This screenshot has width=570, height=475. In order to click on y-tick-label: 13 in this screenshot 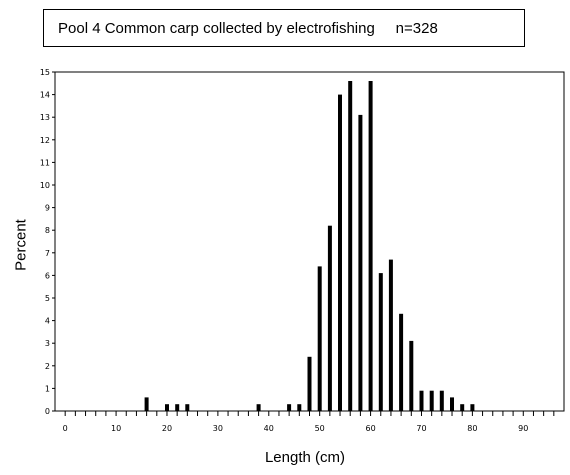, I will do `click(45, 117)`.